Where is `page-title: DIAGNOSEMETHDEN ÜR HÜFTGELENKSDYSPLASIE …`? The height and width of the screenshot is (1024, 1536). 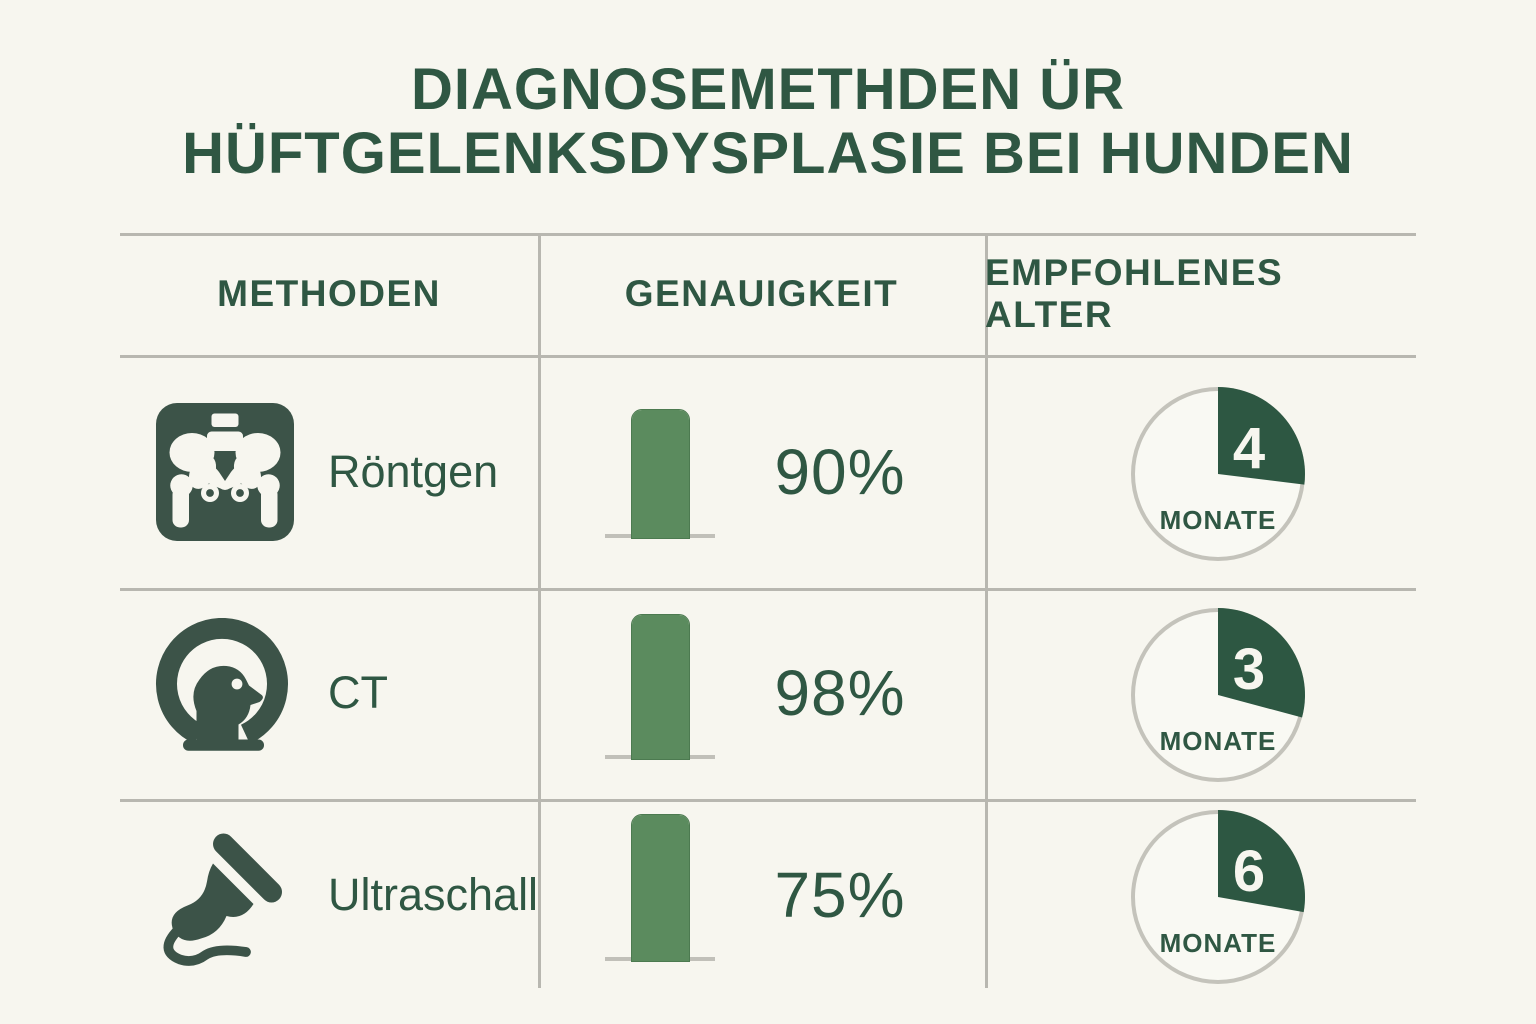
page-title: DIAGNOSEMETHDEN ÜR HÜFTGELENKSDYSPLASIE … is located at coordinates (768, 122).